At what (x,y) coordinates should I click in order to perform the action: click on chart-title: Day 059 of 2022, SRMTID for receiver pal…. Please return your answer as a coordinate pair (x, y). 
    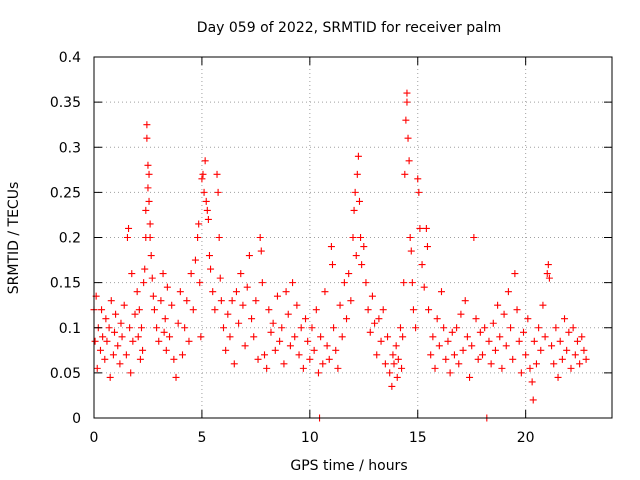
    Looking at the image, I should click on (349, 28).